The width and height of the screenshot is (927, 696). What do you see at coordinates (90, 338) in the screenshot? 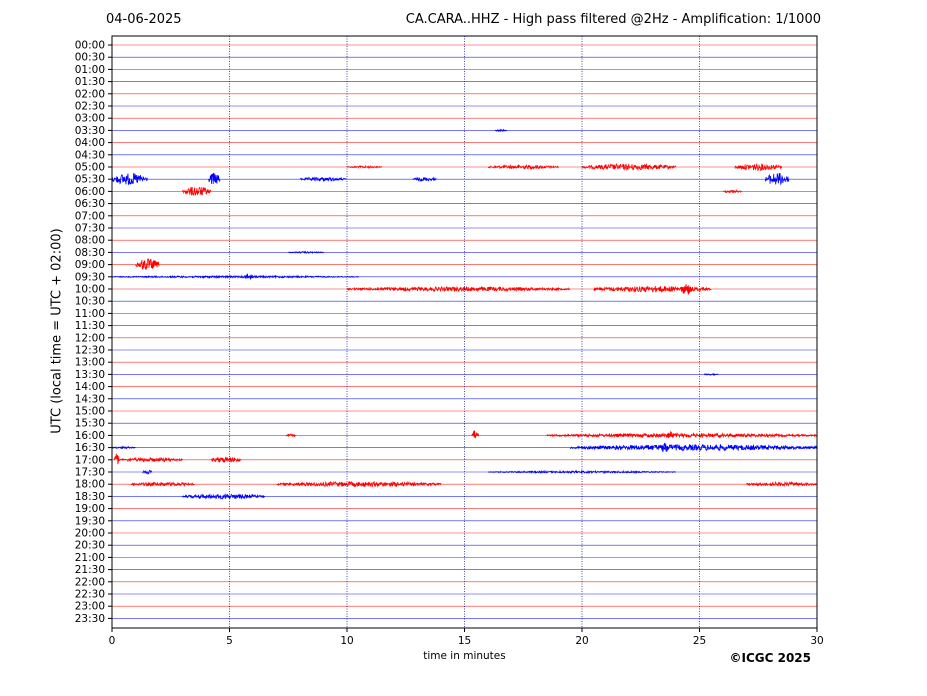
I see `y-tick-label: 12:00` at bounding box center [90, 338].